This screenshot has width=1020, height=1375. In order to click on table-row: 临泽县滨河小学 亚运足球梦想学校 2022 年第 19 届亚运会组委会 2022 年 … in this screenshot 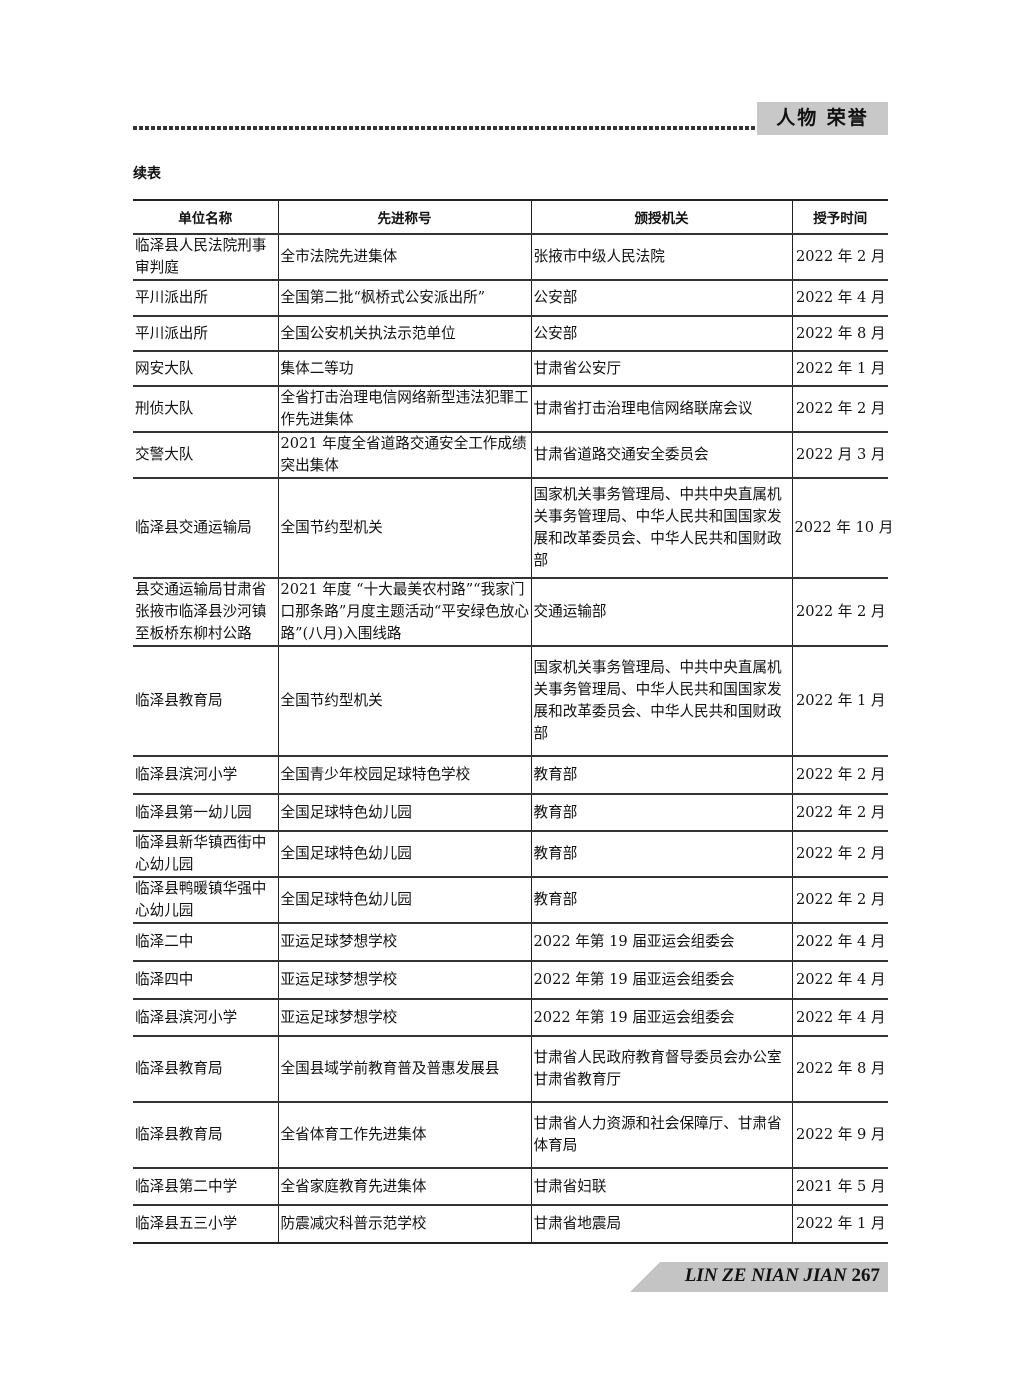, I will do `click(510, 1017)`.